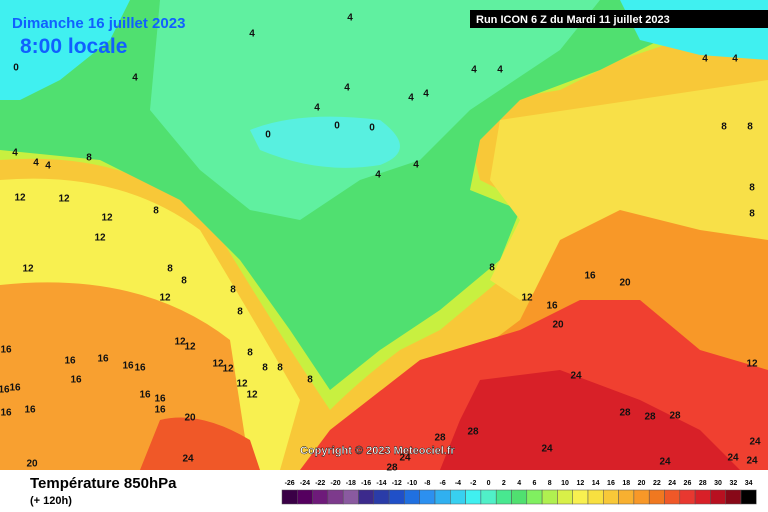 The width and height of the screenshot is (768, 512). Describe the element at coordinates (397, 483) in the screenshot. I see `legend-tick-label: -12` at that location.